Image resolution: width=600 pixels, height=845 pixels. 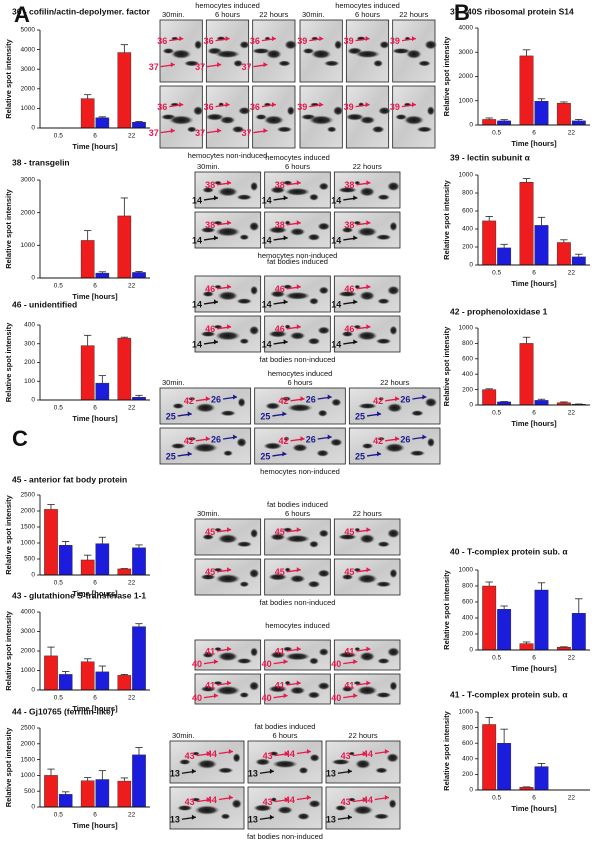 I want to click on y-tick-label: 400, so click(x=467, y=618).